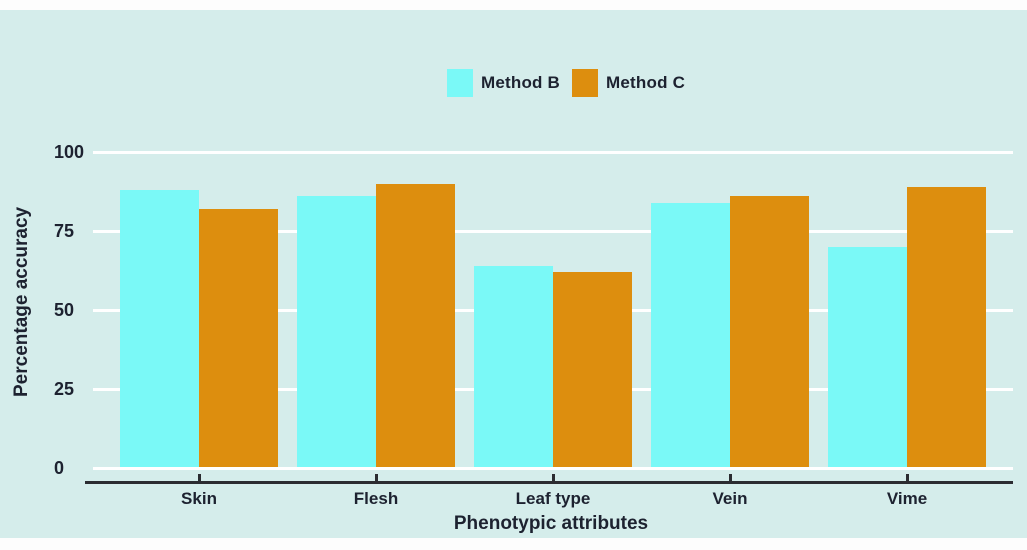 Image resolution: width=1027 pixels, height=550 pixels. What do you see at coordinates (553, 478) in the screenshot?
I see `x-tick-leaf-type` at bounding box center [553, 478].